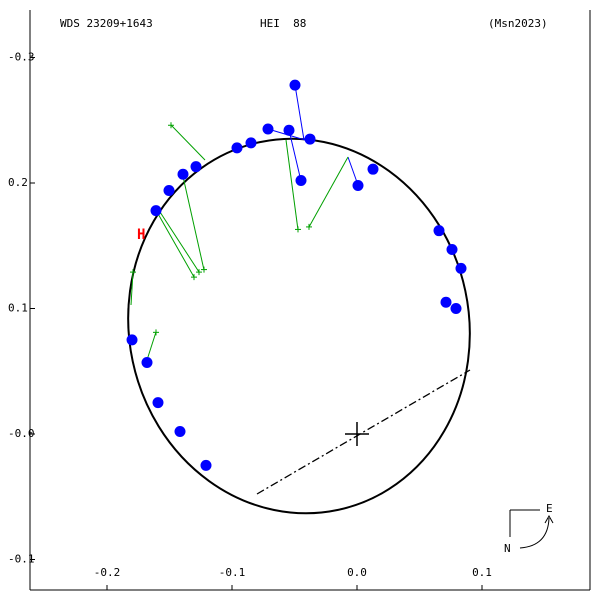  I want to click on x-tick-label: -0.2, so click(107, 572).